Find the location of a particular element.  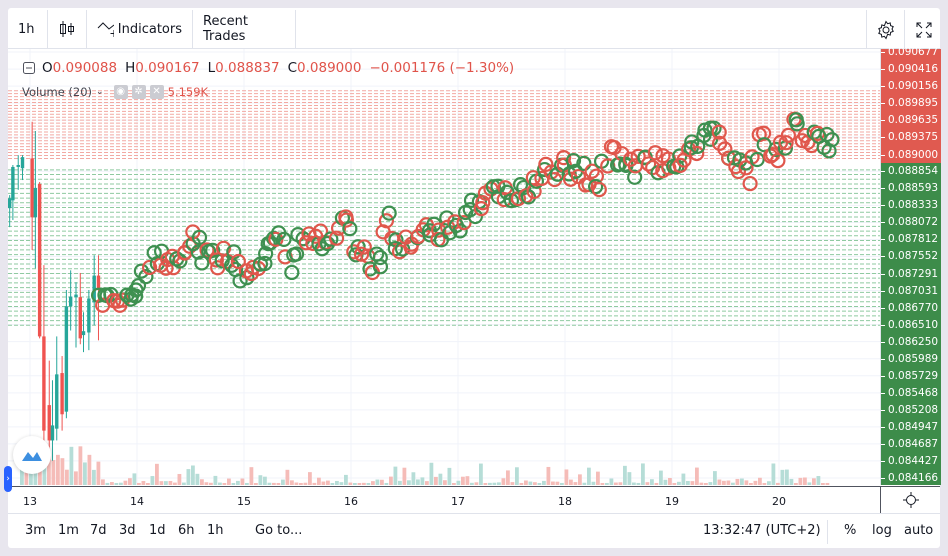

range-1h: 1h is located at coordinates (215, 530).